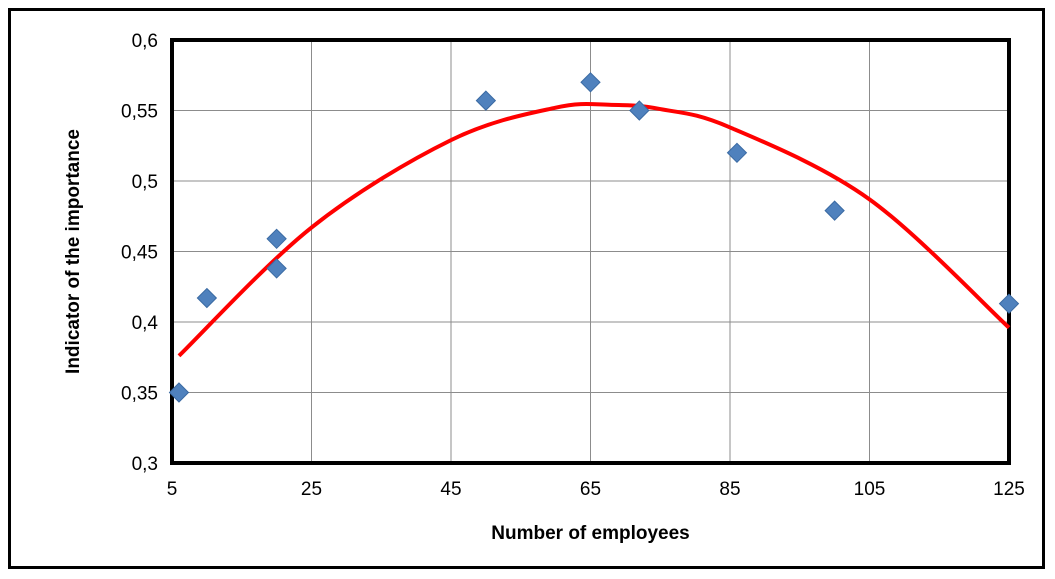 This screenshot has height=579, width=1055. Describe the element at coordinates (139, 394) in the screenshot. I see `y-tick-label: 0,35` at that location.